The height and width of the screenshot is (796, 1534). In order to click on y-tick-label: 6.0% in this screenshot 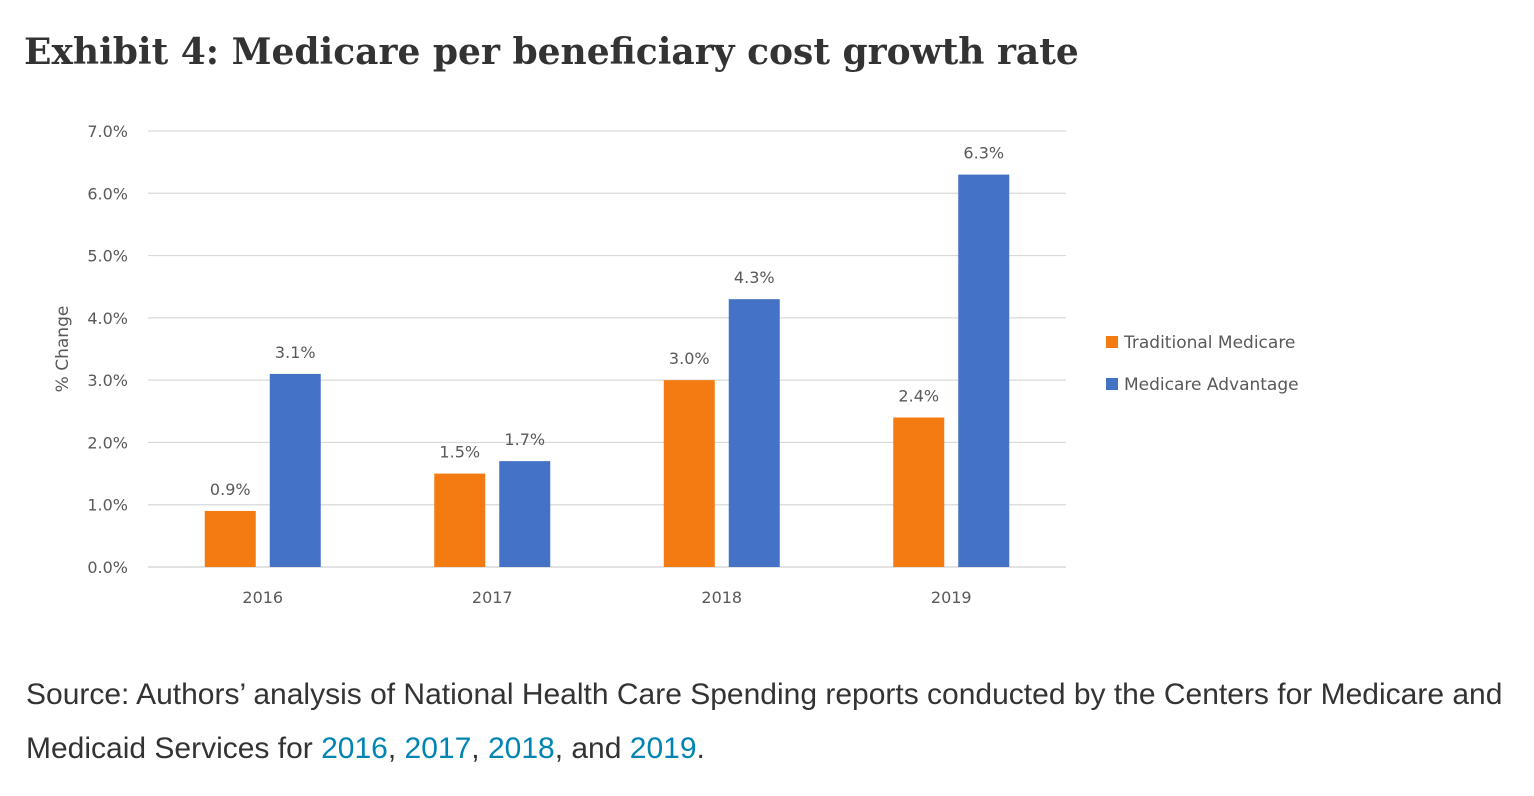, I will do `click(107, 193)`.